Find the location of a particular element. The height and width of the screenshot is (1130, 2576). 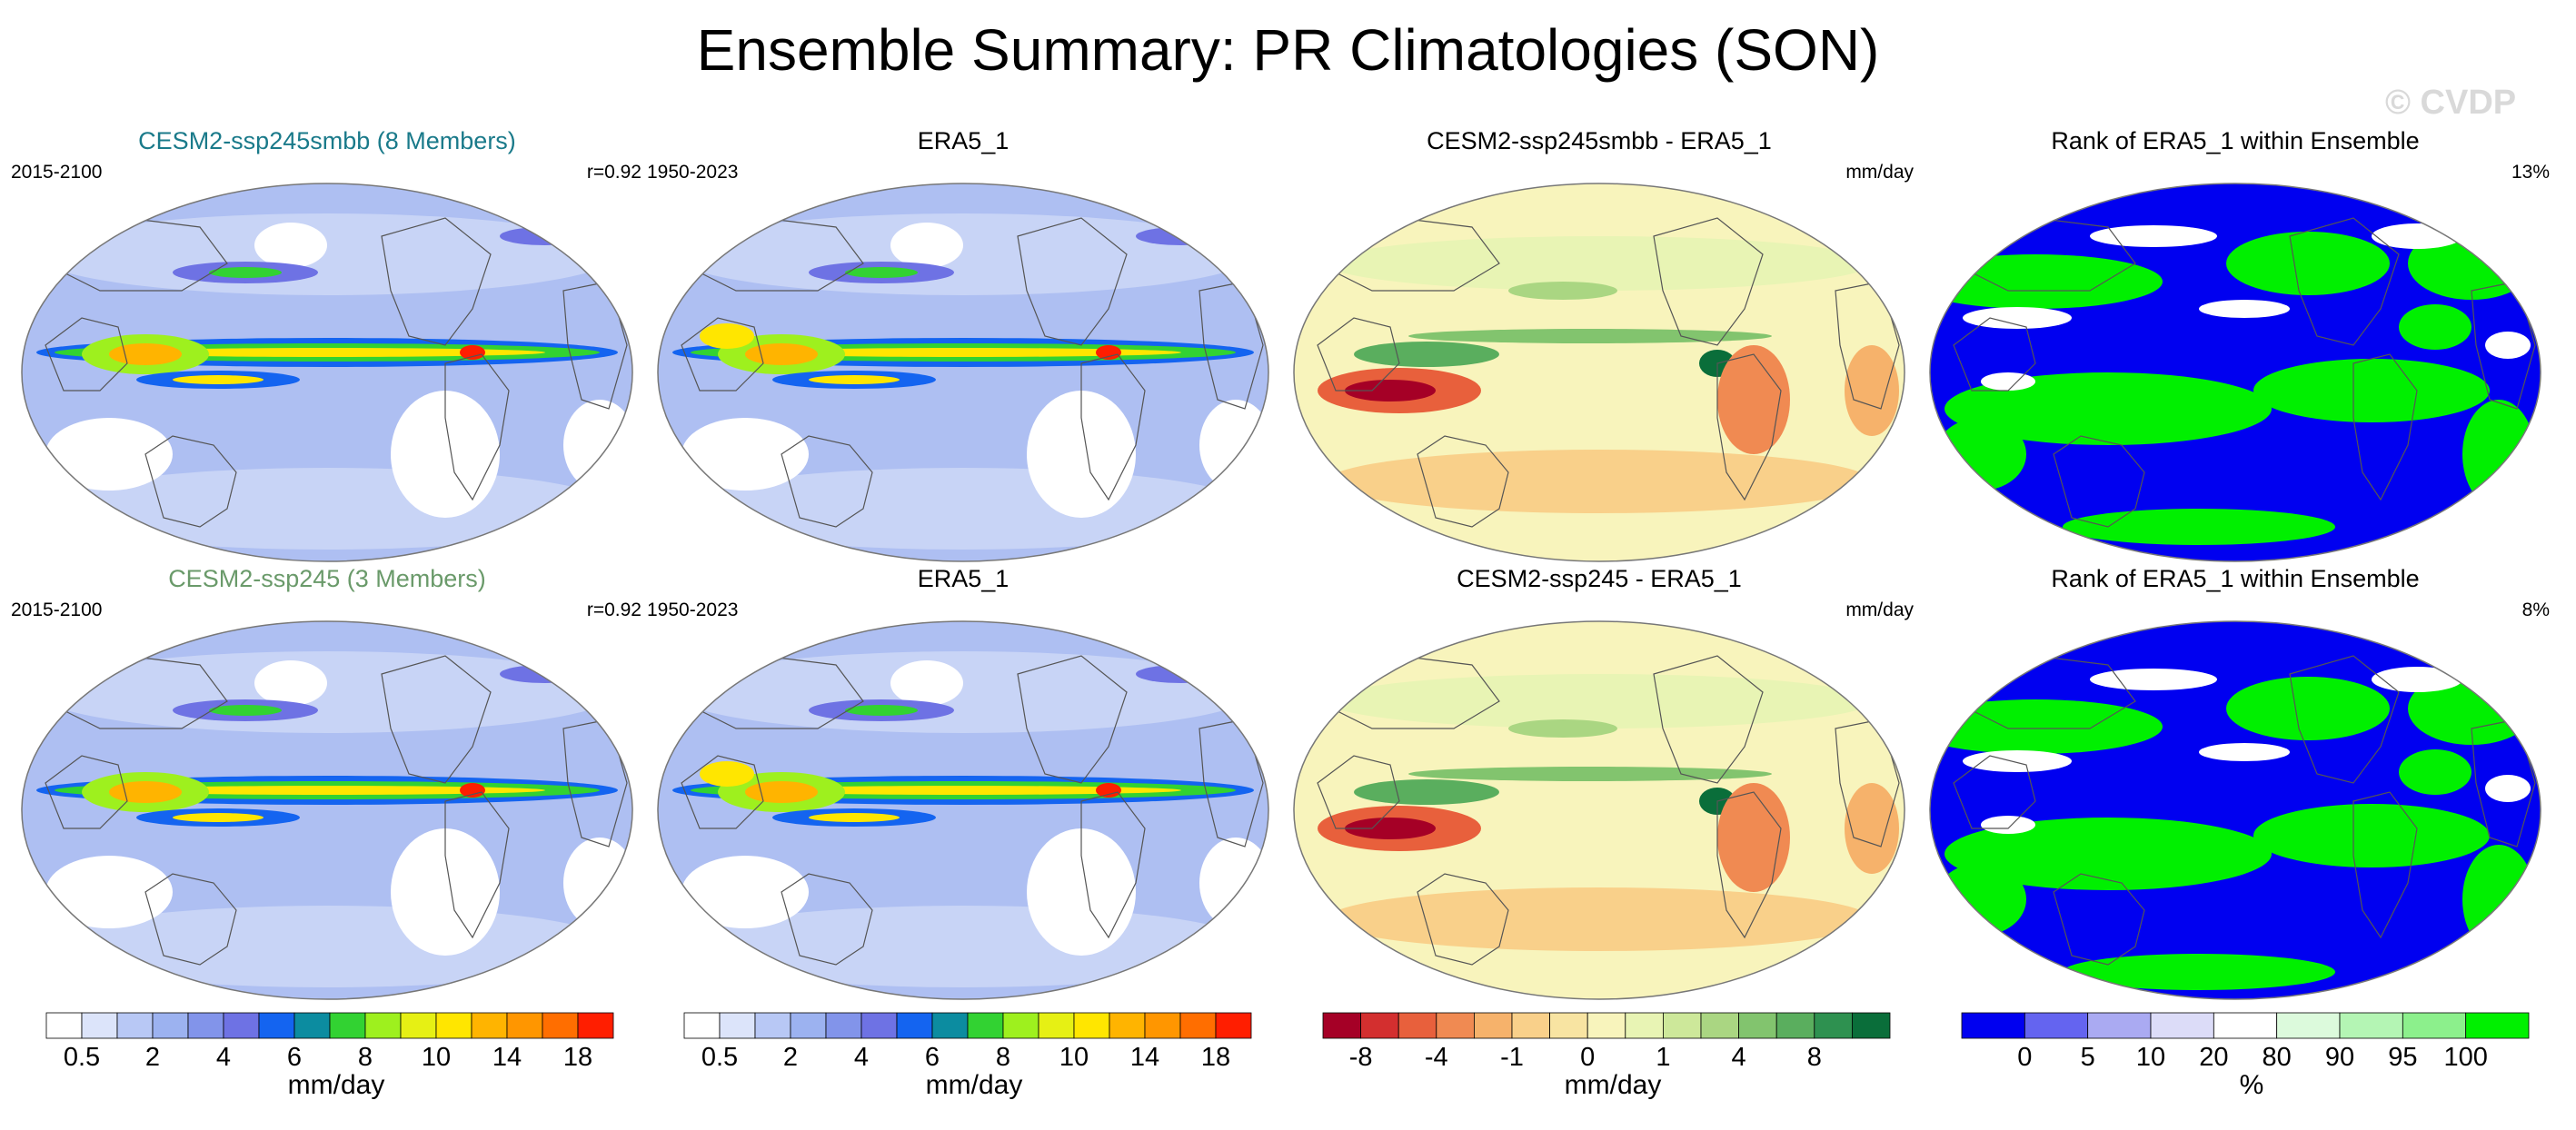

map-panel: Rank of ERA5_1 within Ensemble 8% is located at coordinates (2235, 783).